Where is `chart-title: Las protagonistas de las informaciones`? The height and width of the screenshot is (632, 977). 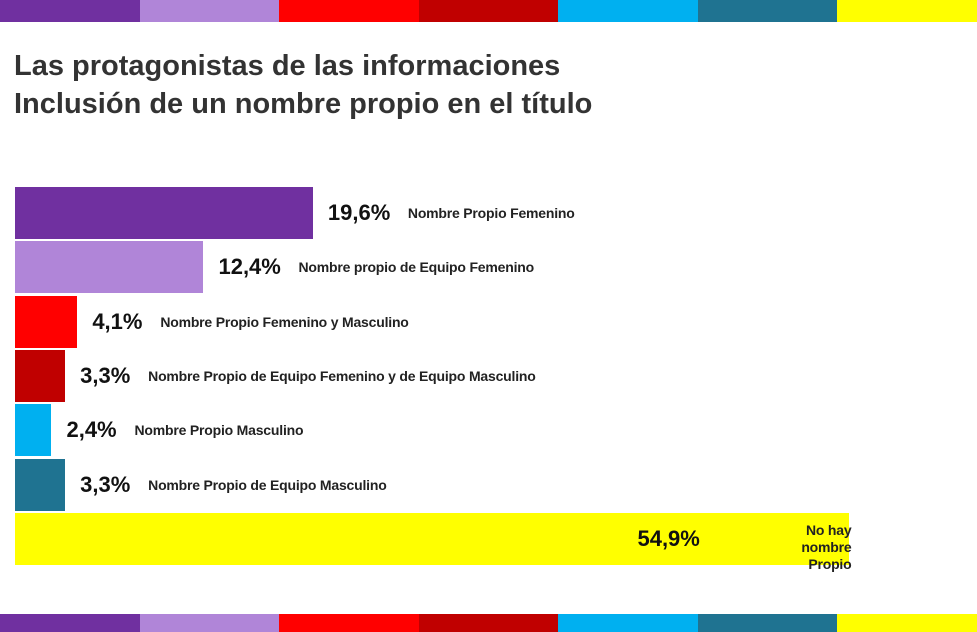
chart-title: Las protagonistas de las informaciones is located at coordinates (287, 66).